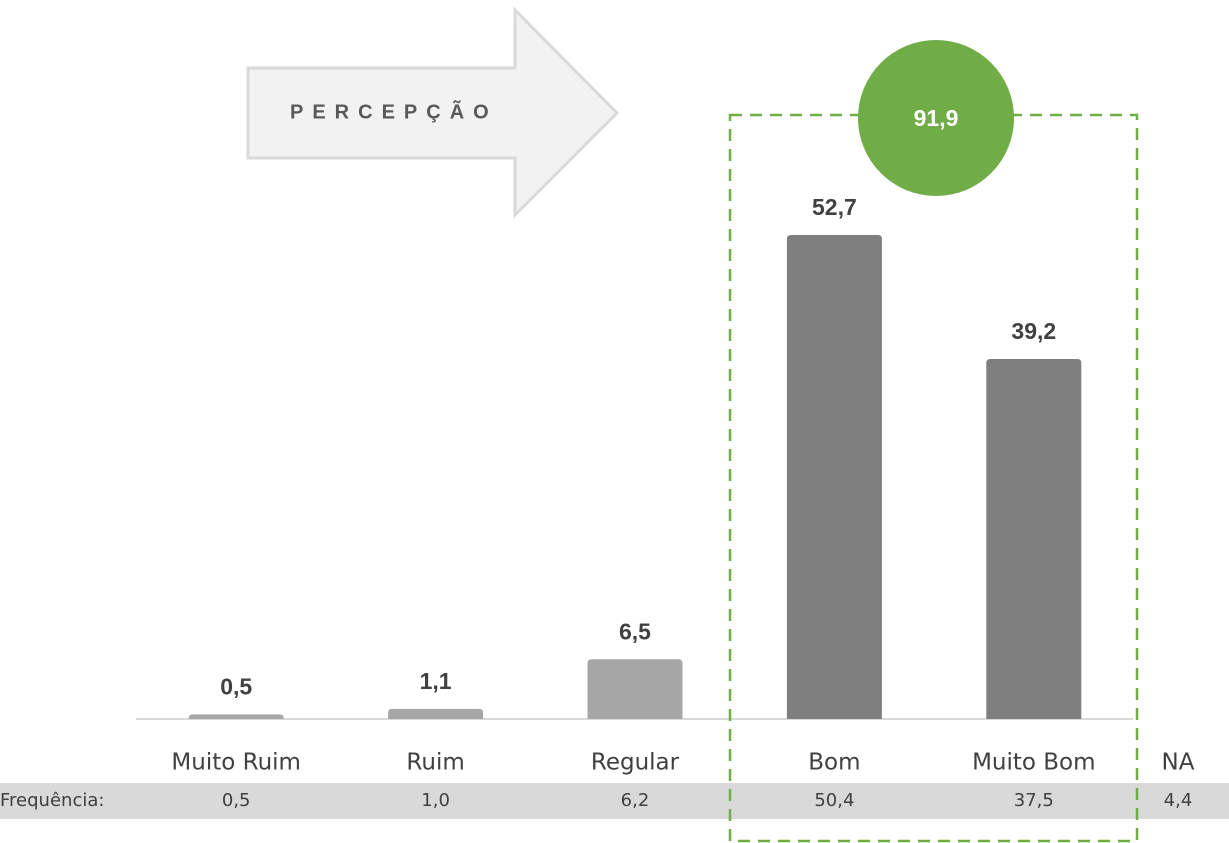 The height and width of the screenshot is (843, 1229). What do you see at coordinates (236, 686) in the screenshot?
I see `value-label: 0,5` at bounding box center [236, 686].